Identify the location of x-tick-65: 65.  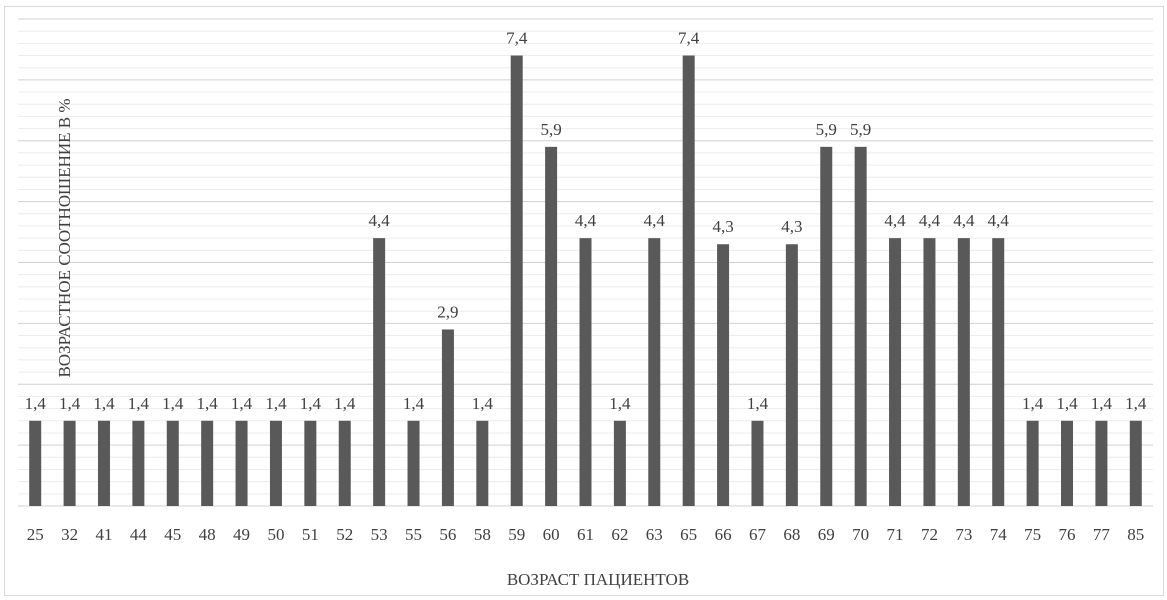
(688, 534).